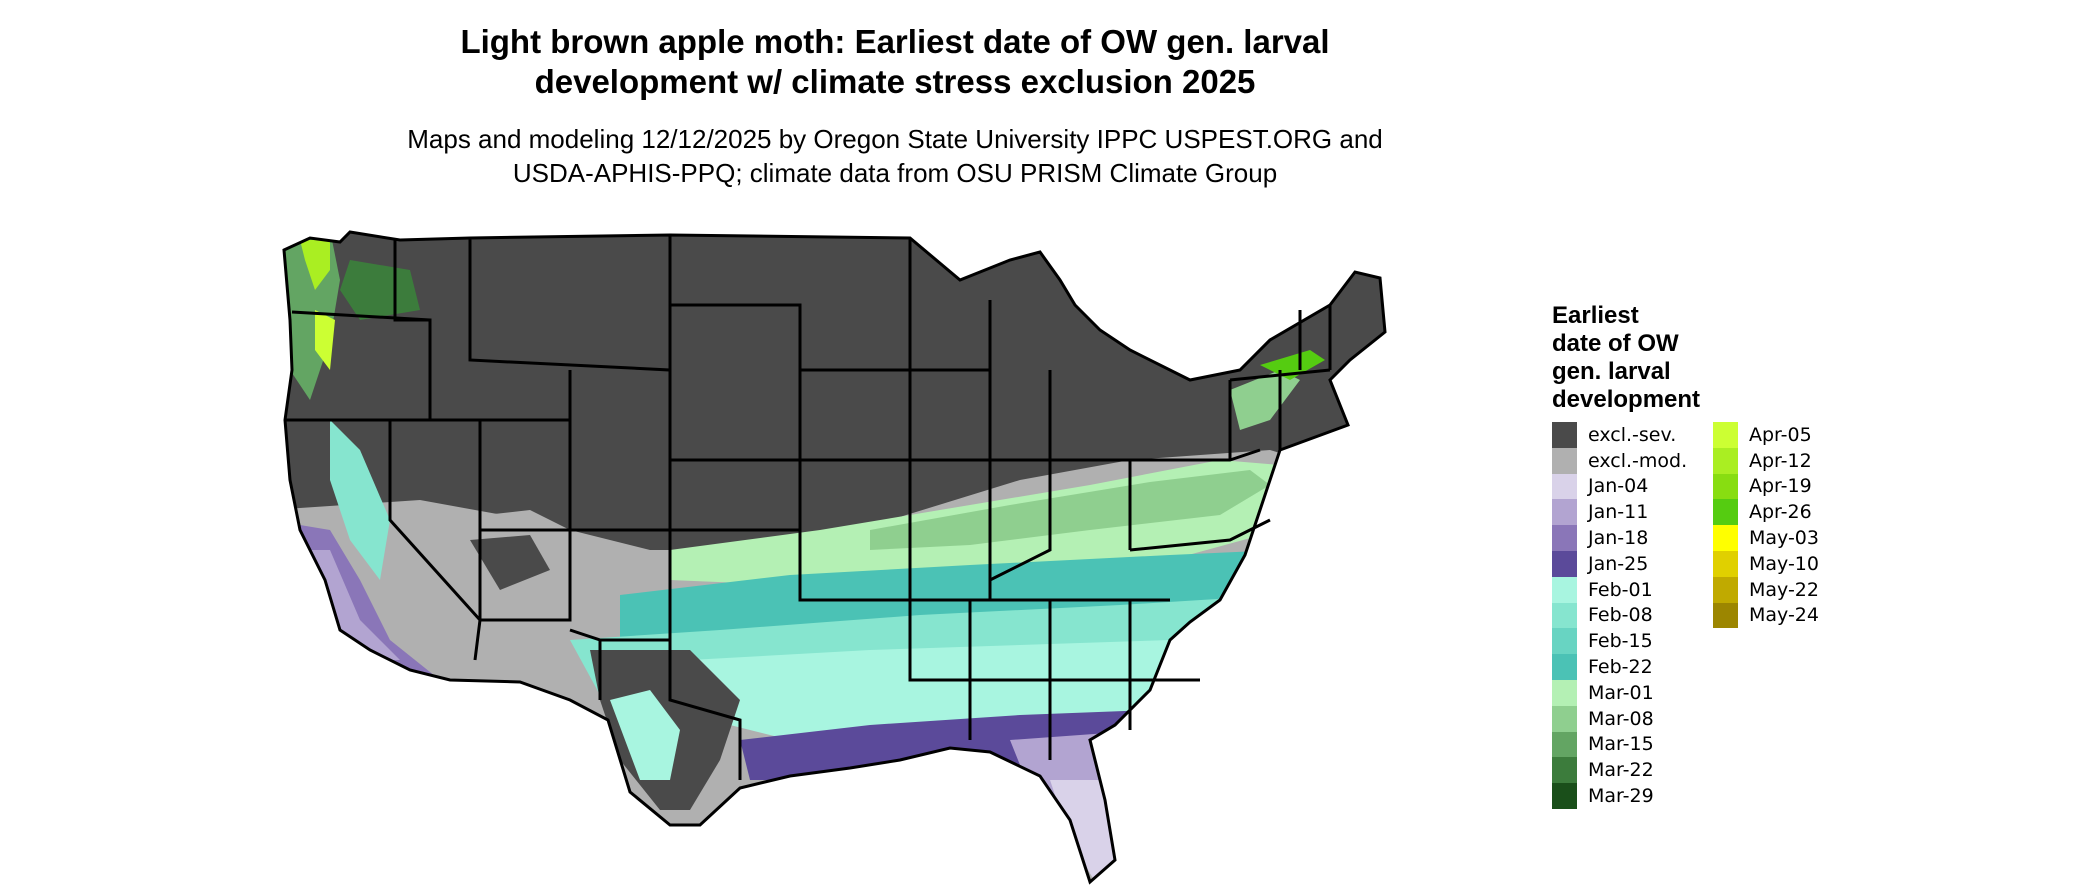  I want to click on legend-item: Jan-04, so click(1619, 486).